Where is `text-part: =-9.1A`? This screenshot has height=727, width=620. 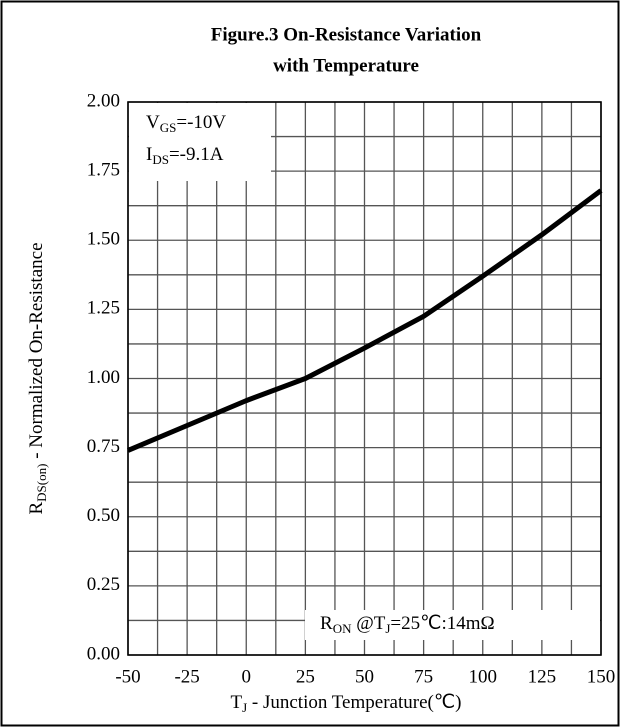 text-part: =-9.1A is located at coordinates (196, 154).